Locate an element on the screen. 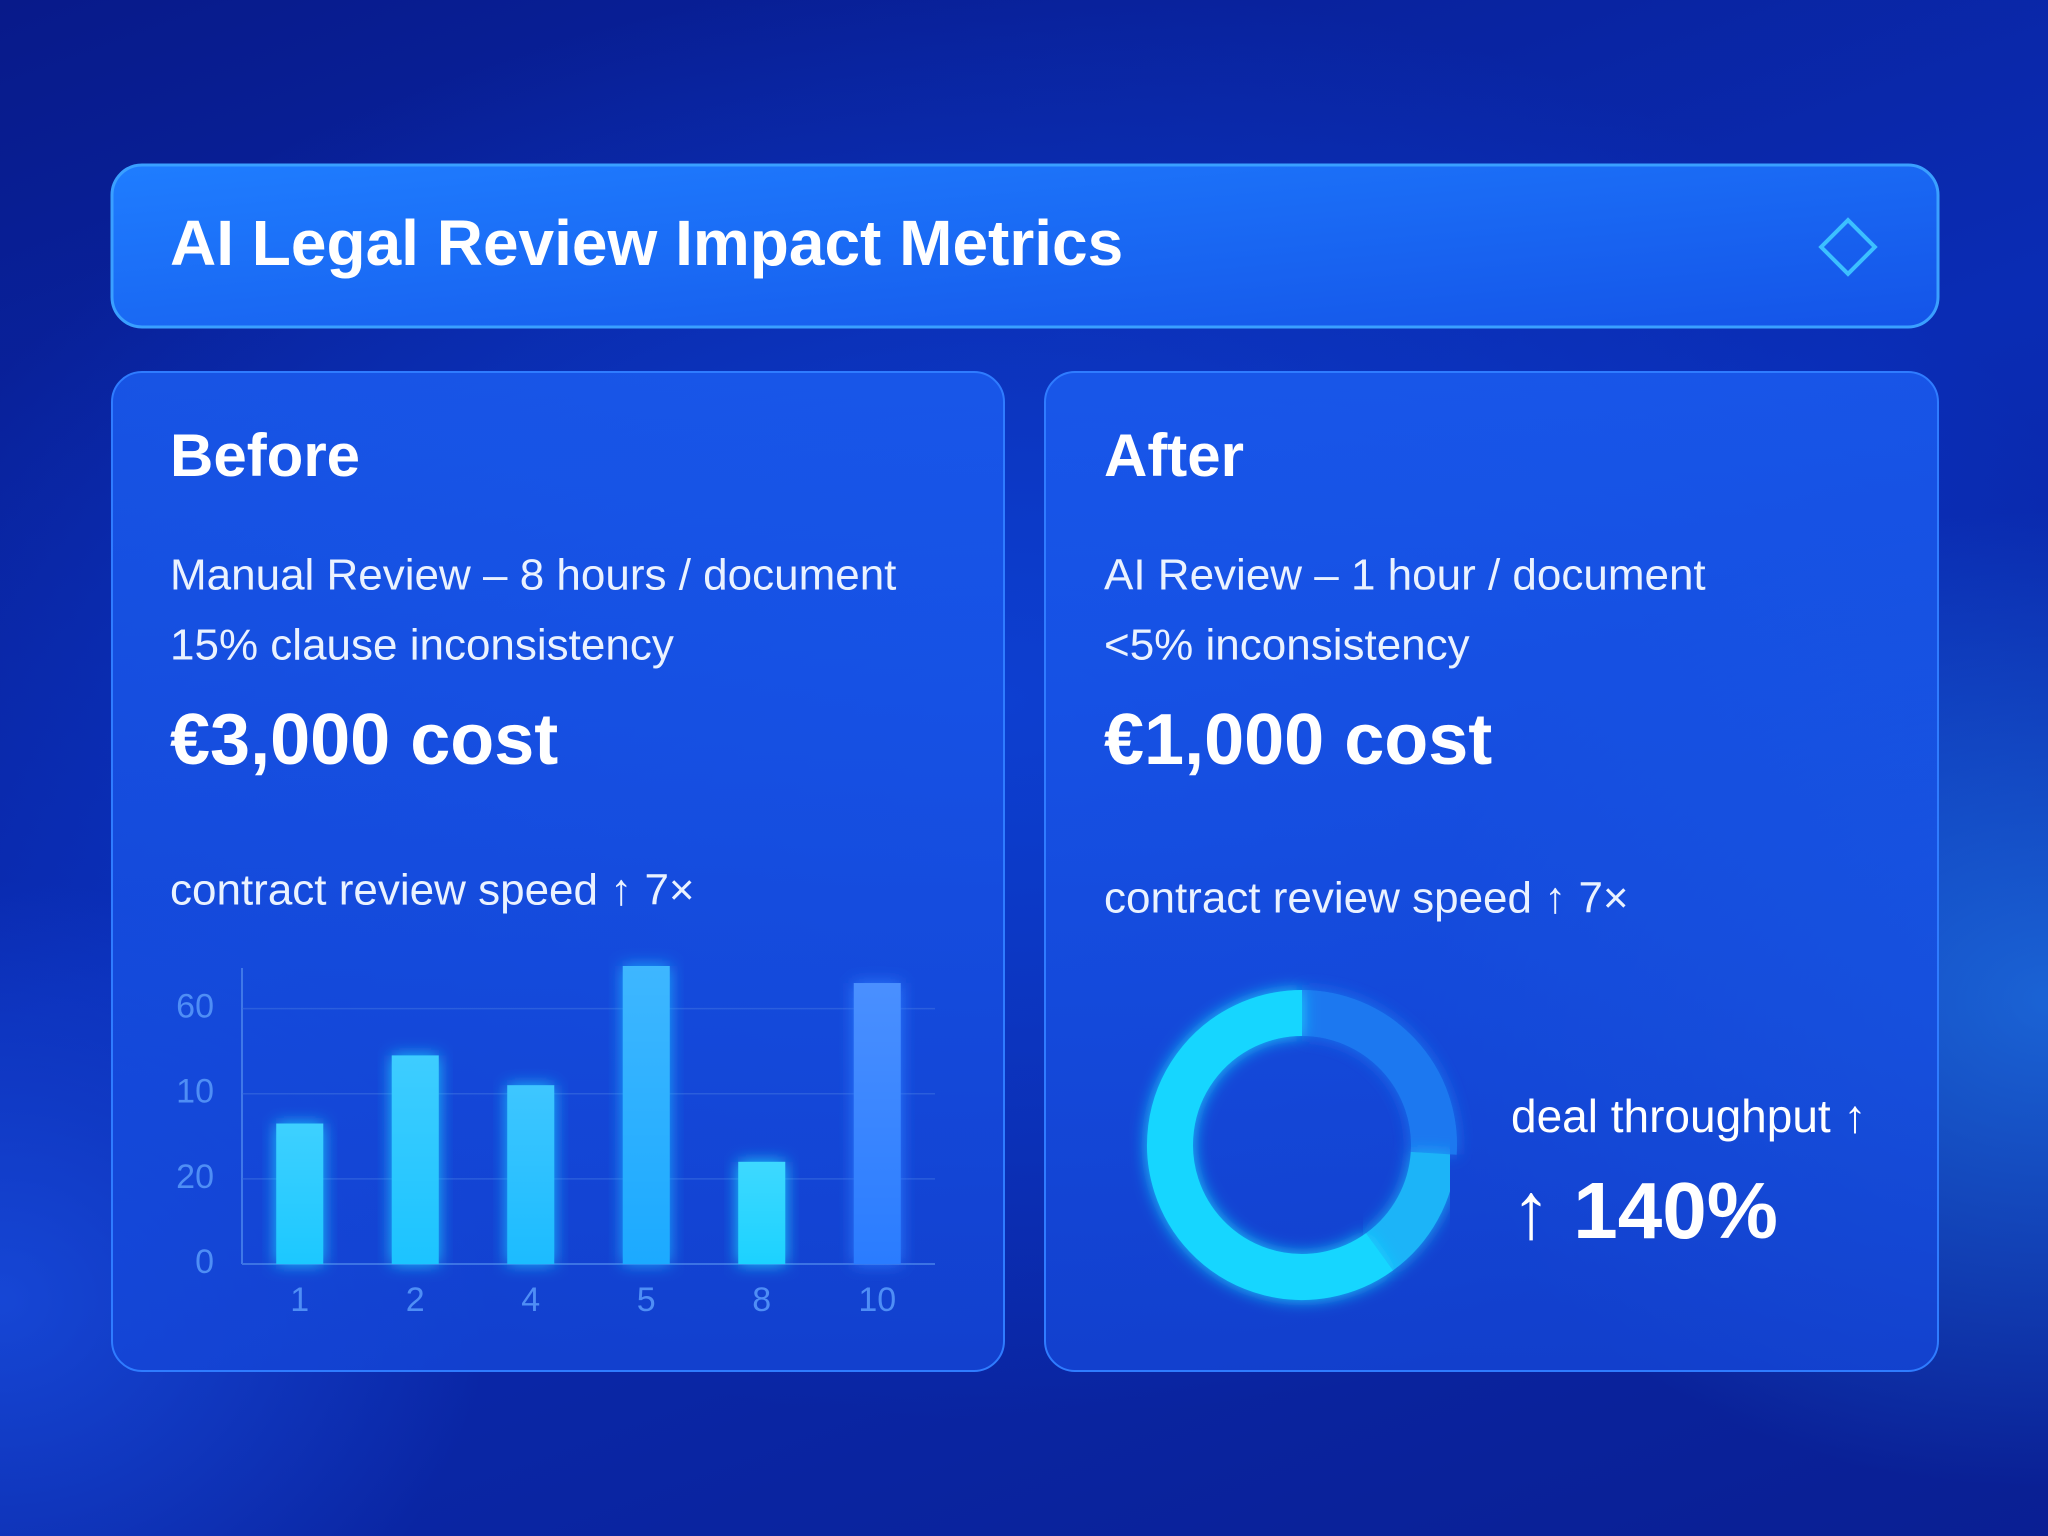  y-tick-label: 0 is located at coordinates (204, 1262).